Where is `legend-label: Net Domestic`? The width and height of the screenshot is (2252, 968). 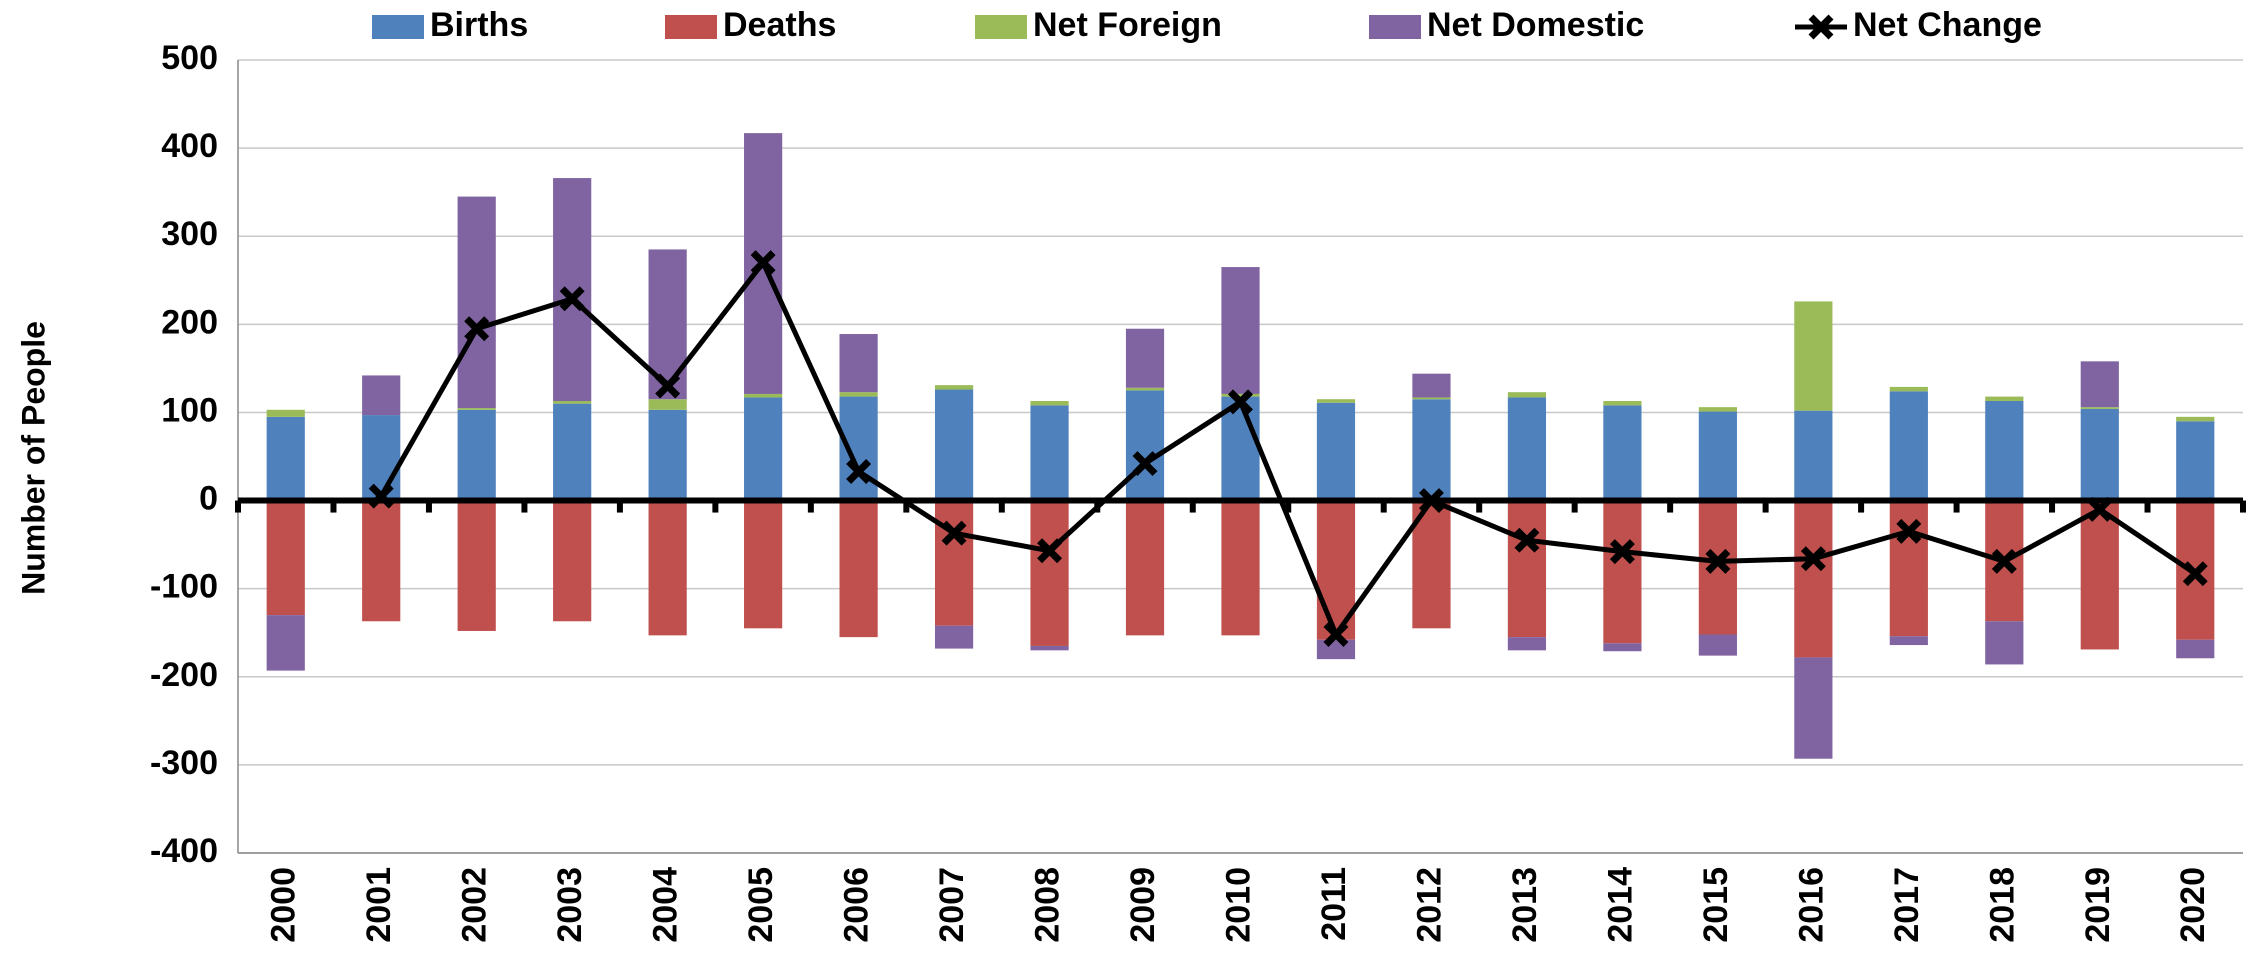 legend-label: Net Domestic is located at coordinates (1535, 25).